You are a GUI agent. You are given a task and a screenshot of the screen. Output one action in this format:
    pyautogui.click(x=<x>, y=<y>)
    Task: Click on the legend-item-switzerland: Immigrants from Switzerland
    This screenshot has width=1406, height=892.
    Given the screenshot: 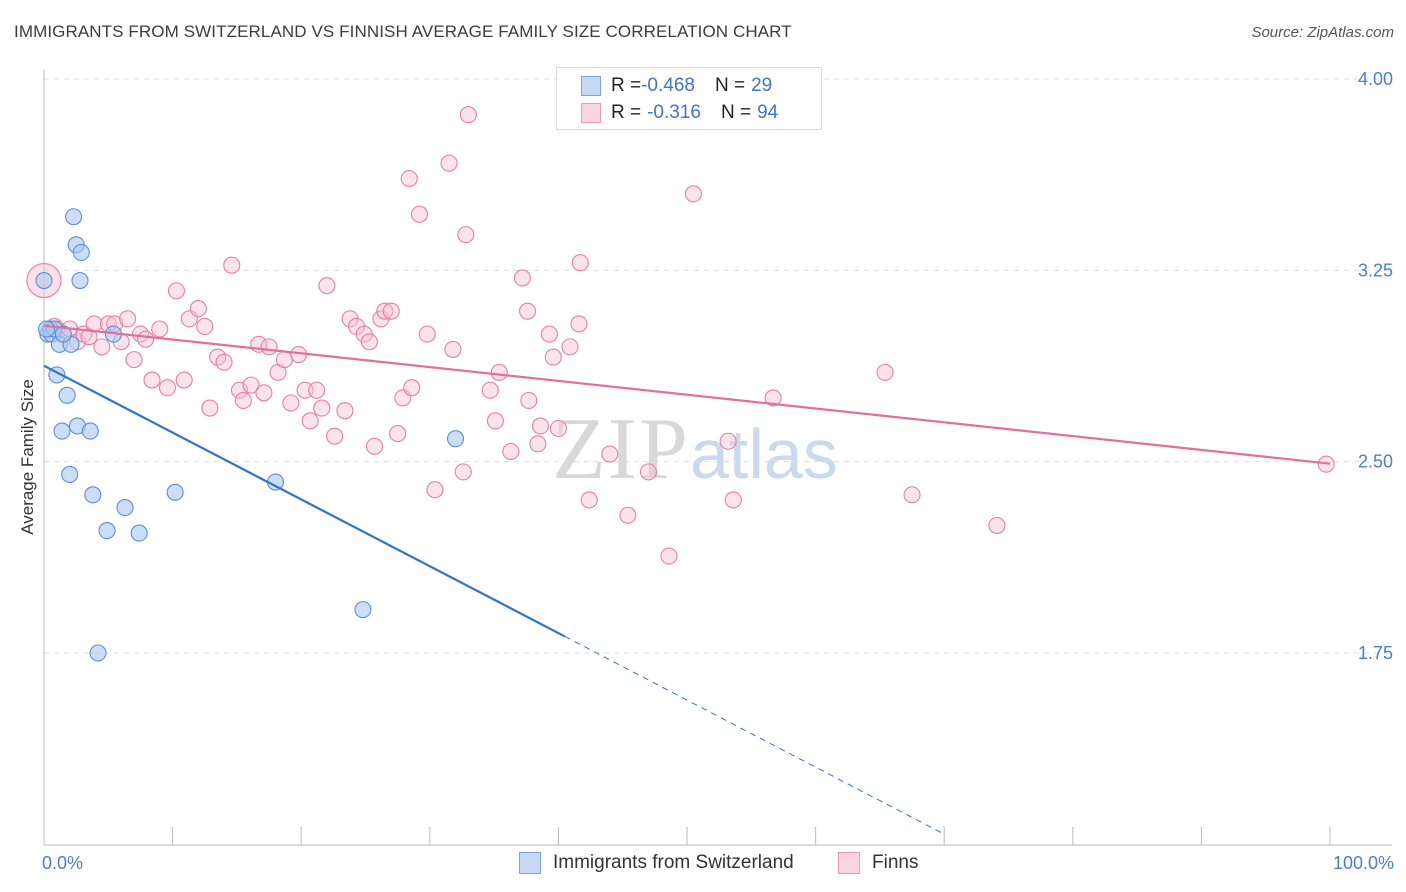 What is the action you would take?
    pyautogui.click(x=656, y=863)
    